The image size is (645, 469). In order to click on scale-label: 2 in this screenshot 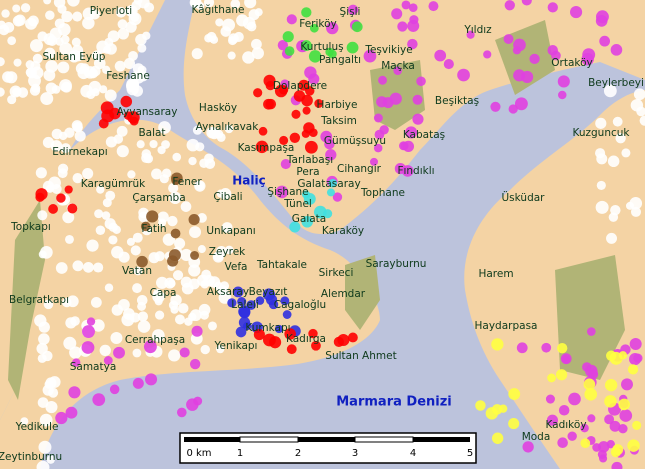, I will do `click(298, 453)`.